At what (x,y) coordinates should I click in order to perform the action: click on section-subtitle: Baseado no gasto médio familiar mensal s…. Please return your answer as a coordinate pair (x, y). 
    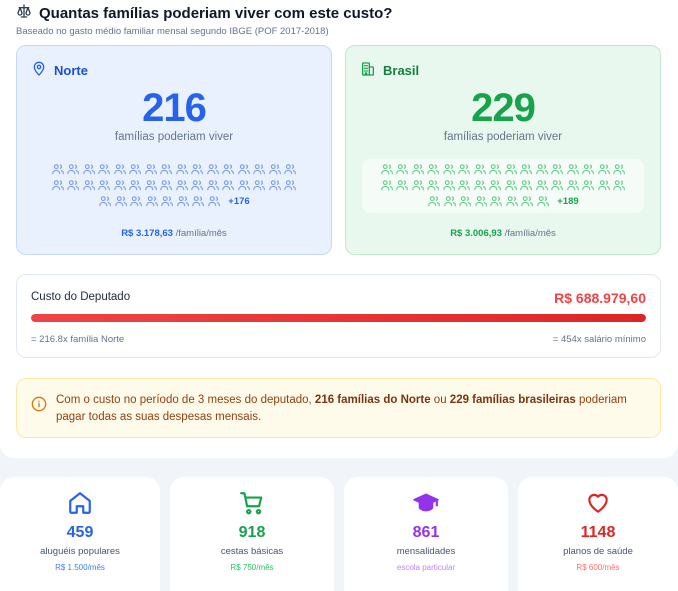
    Looking at the image, I should click on (172, 31).